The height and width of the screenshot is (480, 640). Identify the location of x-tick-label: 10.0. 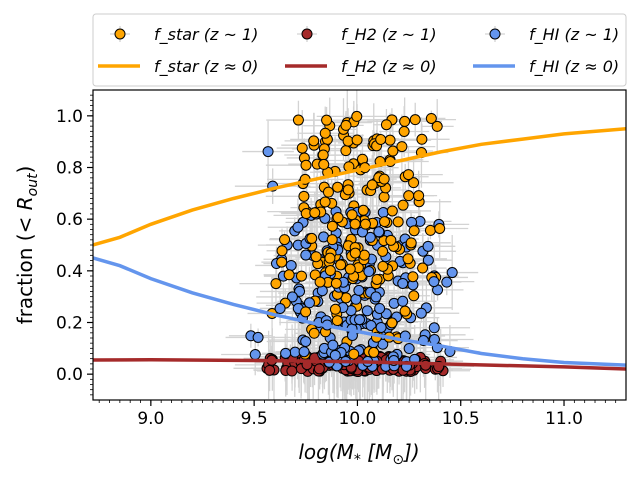
(358, 419).